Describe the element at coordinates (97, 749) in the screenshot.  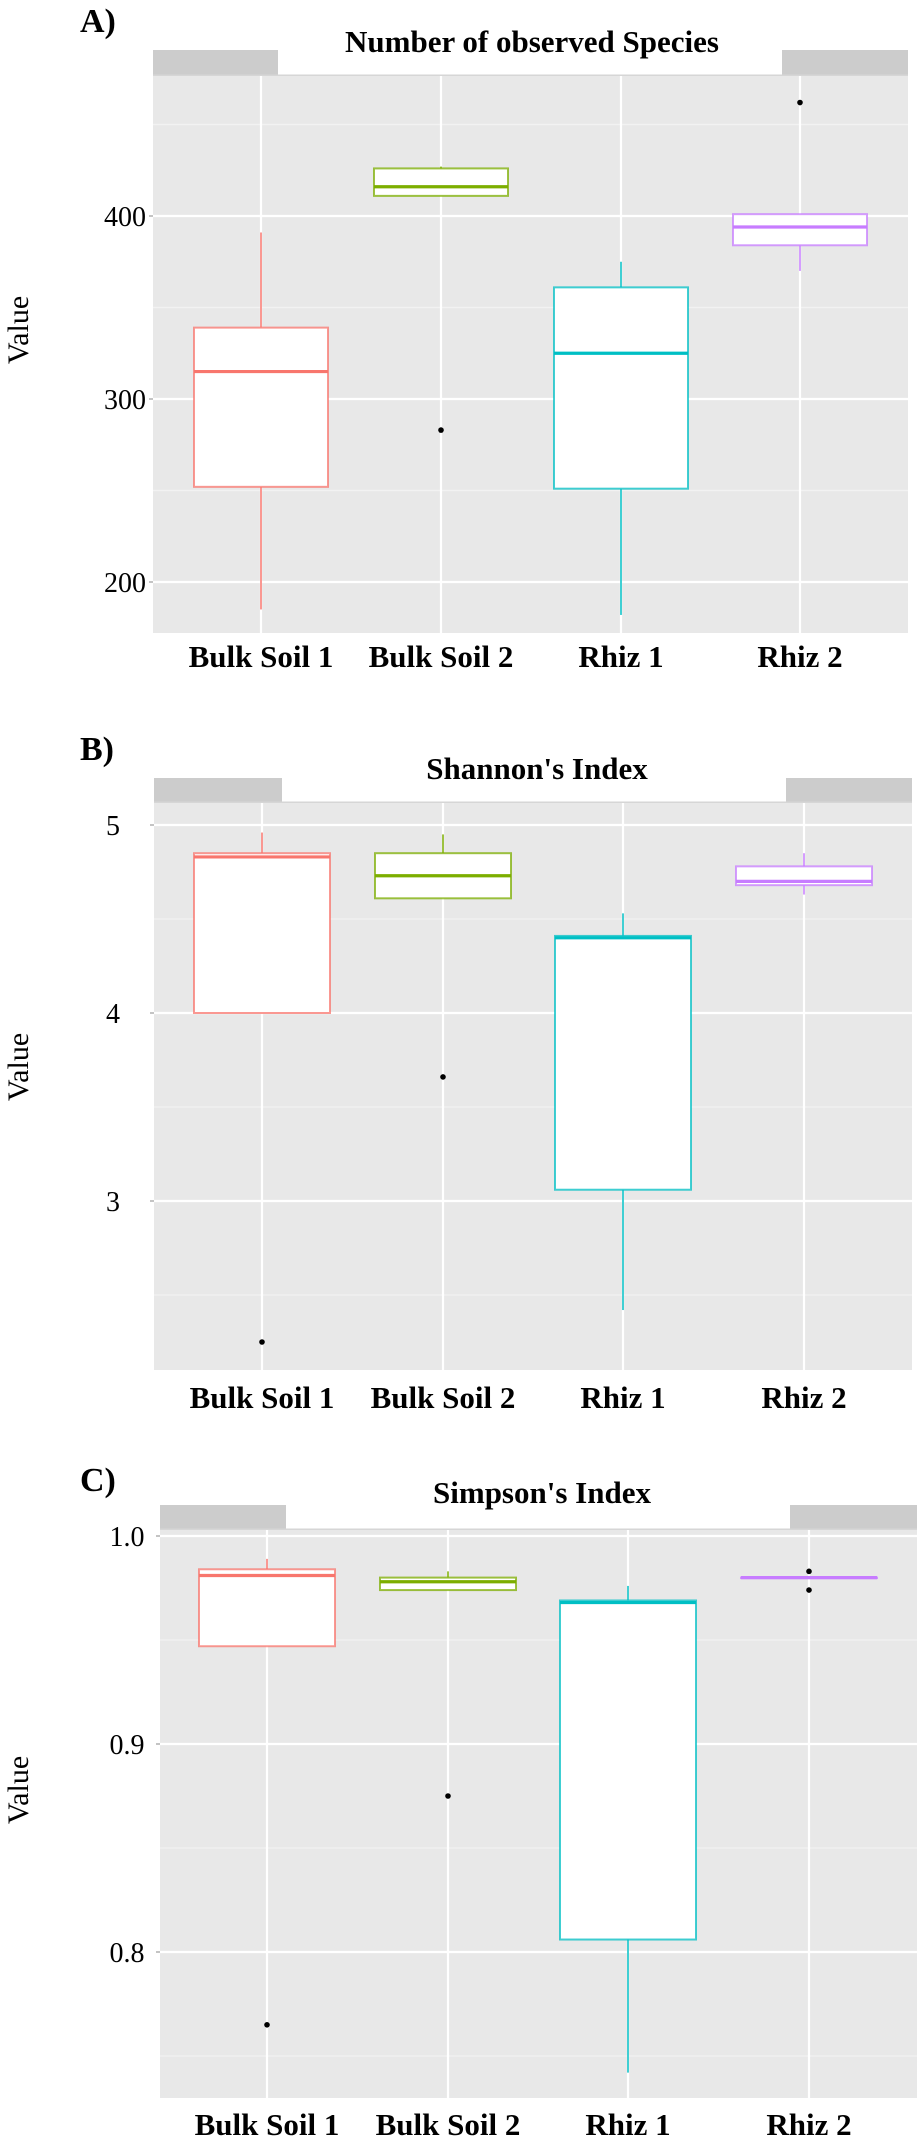
I see `panel-b-label: B)` at that location.